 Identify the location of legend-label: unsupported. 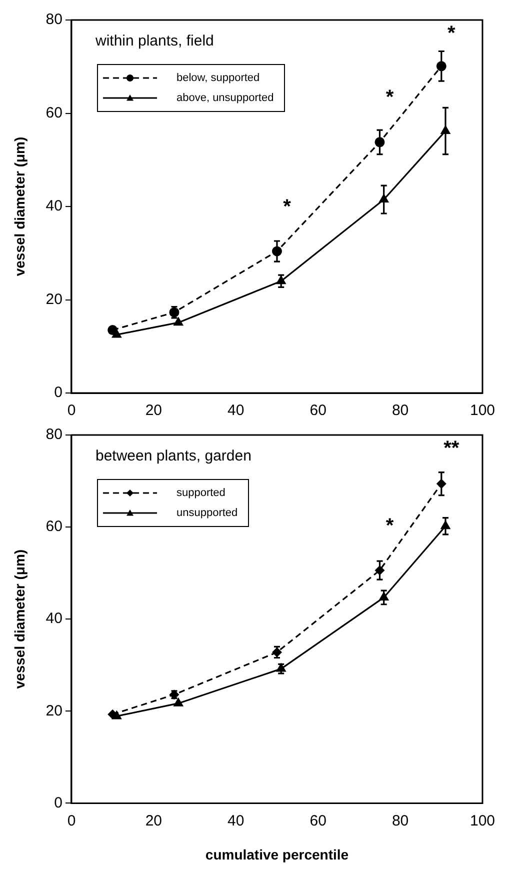
(207, 513).